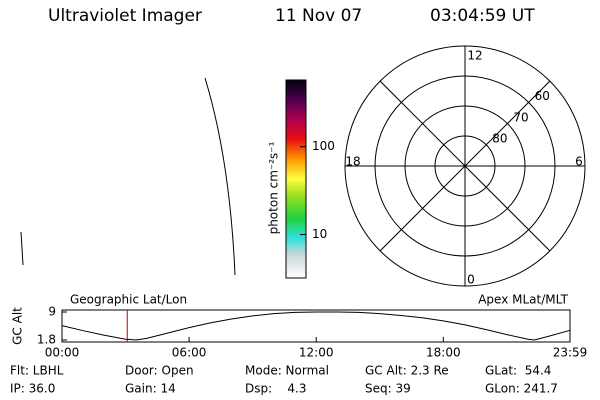 This screenshot has width=600, height=400. Describe the element at coordinates (296, 179) in the screenshot. I see `colorbar` at that location.